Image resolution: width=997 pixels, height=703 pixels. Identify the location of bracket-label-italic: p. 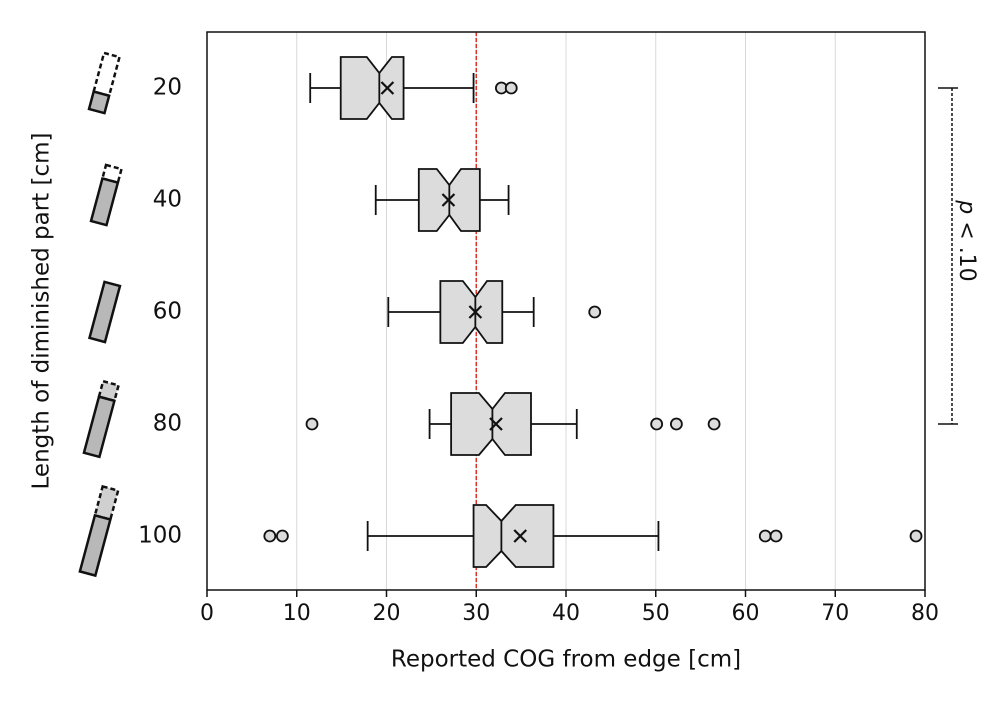
(966, 206).